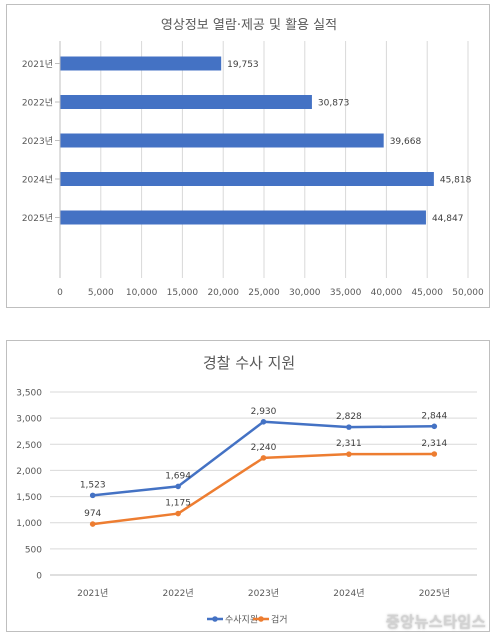 The width and height of the screenshot is (500, 638). I want to click on x-tick-label: 5,000, so click(101, 293).